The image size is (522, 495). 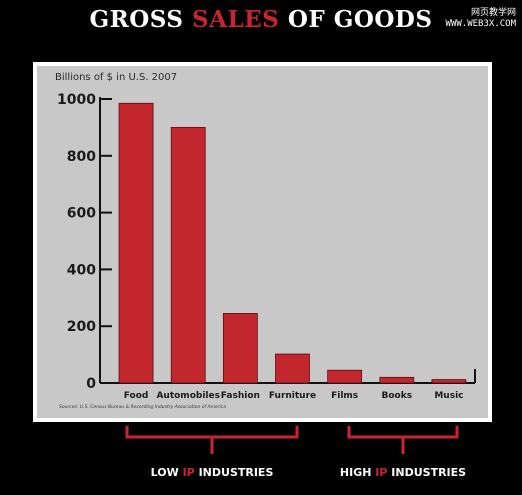 What do you see at coordinates (403, 432) in the screenshot?
I see `high-ip-bracket-line` at bounding box center [403, 432].